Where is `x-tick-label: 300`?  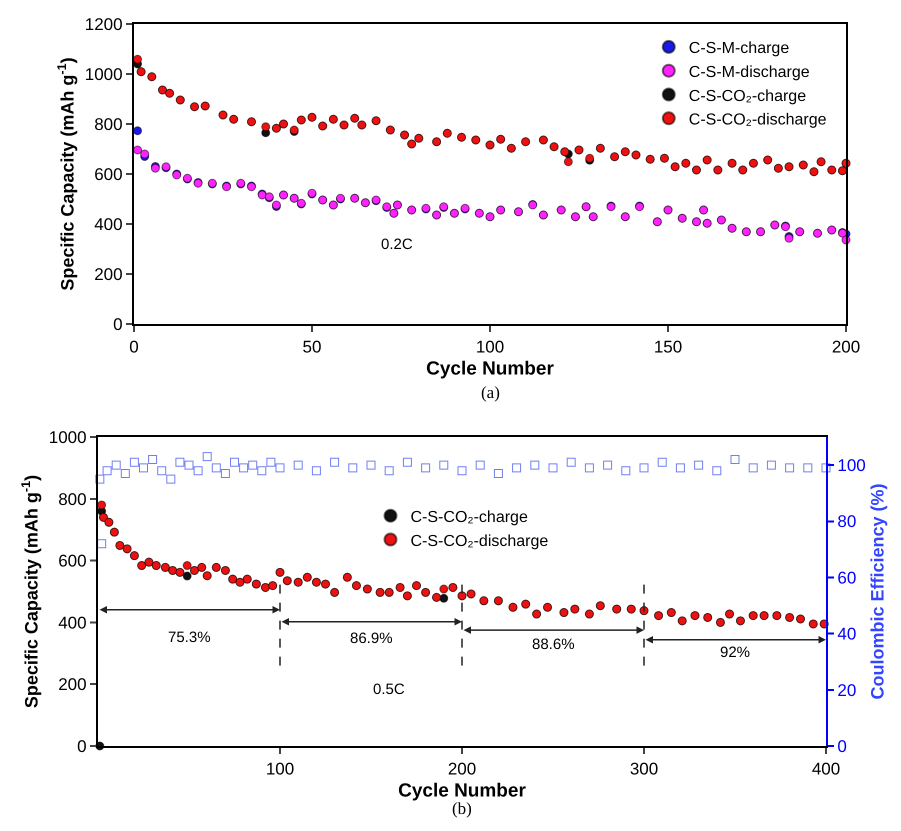 x-tick-label: 300 is located at coordinates (644, 768).